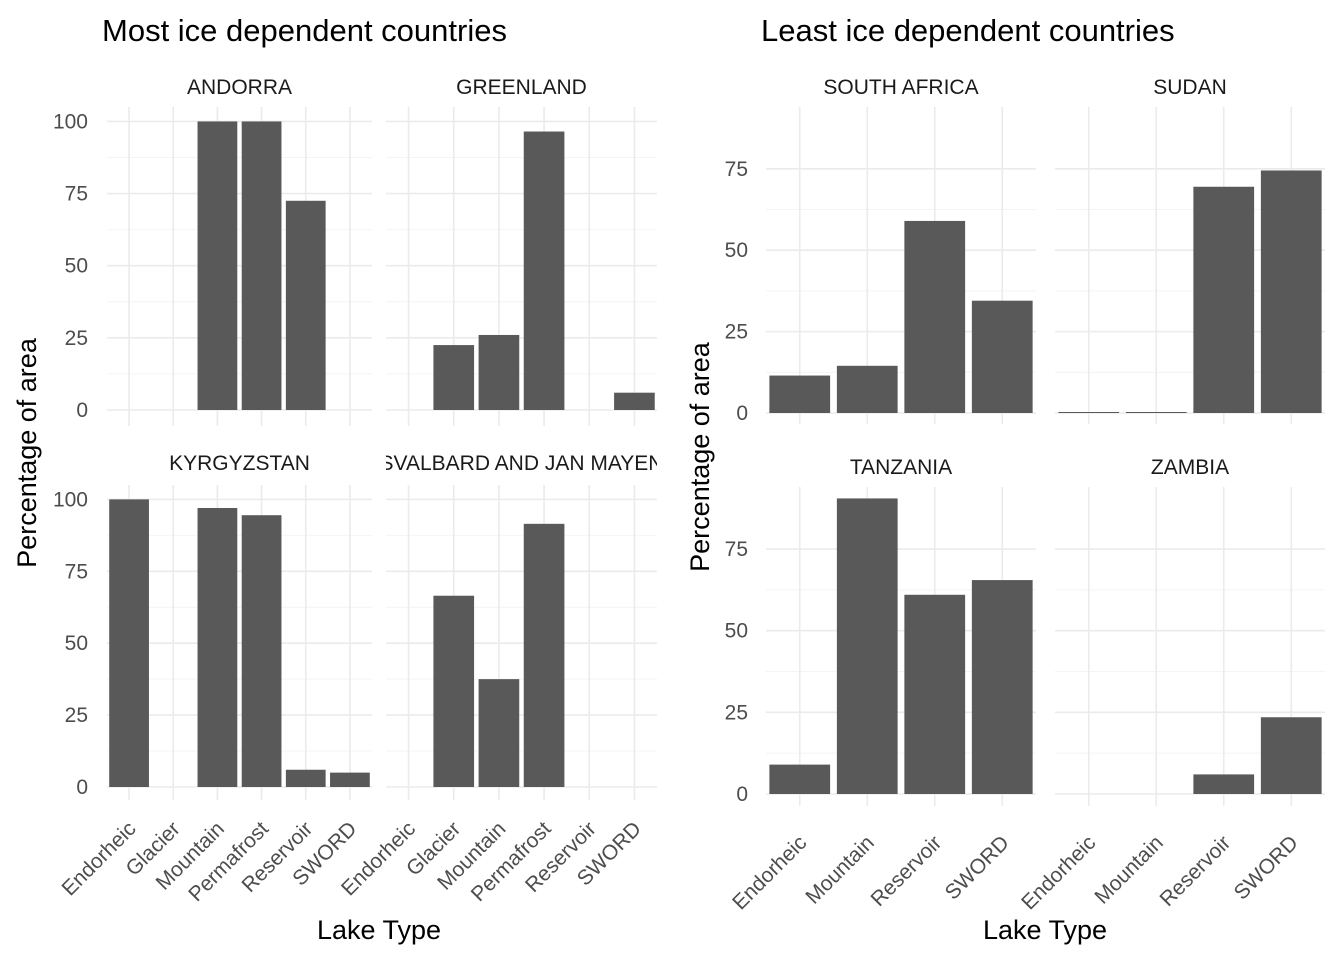  What do you see at coordinates (521, 87) in the screenshot?
I see `facet-strip-label: GREENLAND` at bounding box center [521, 87].